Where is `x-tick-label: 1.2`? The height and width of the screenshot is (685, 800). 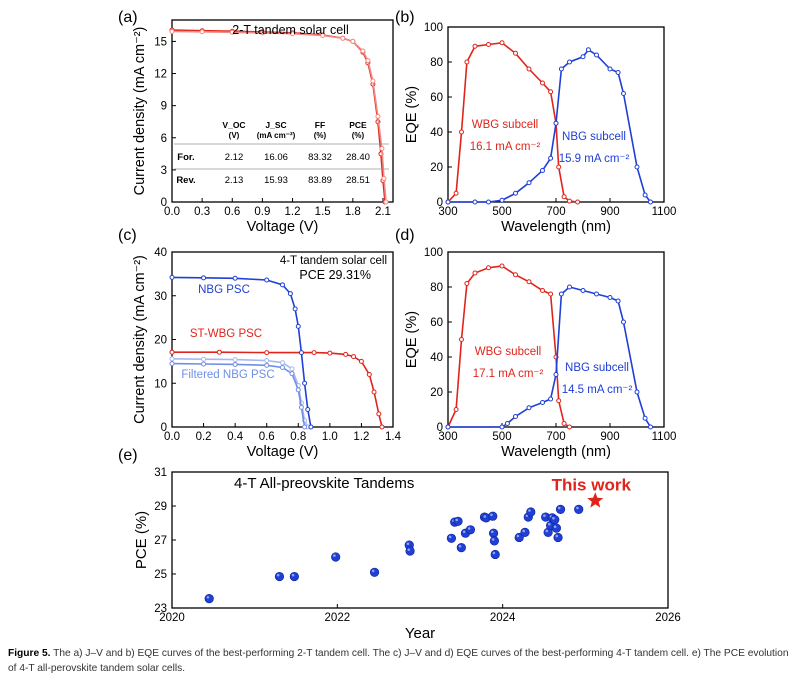 x-tick-label: 1.2 is located at coordinates (361, 437).